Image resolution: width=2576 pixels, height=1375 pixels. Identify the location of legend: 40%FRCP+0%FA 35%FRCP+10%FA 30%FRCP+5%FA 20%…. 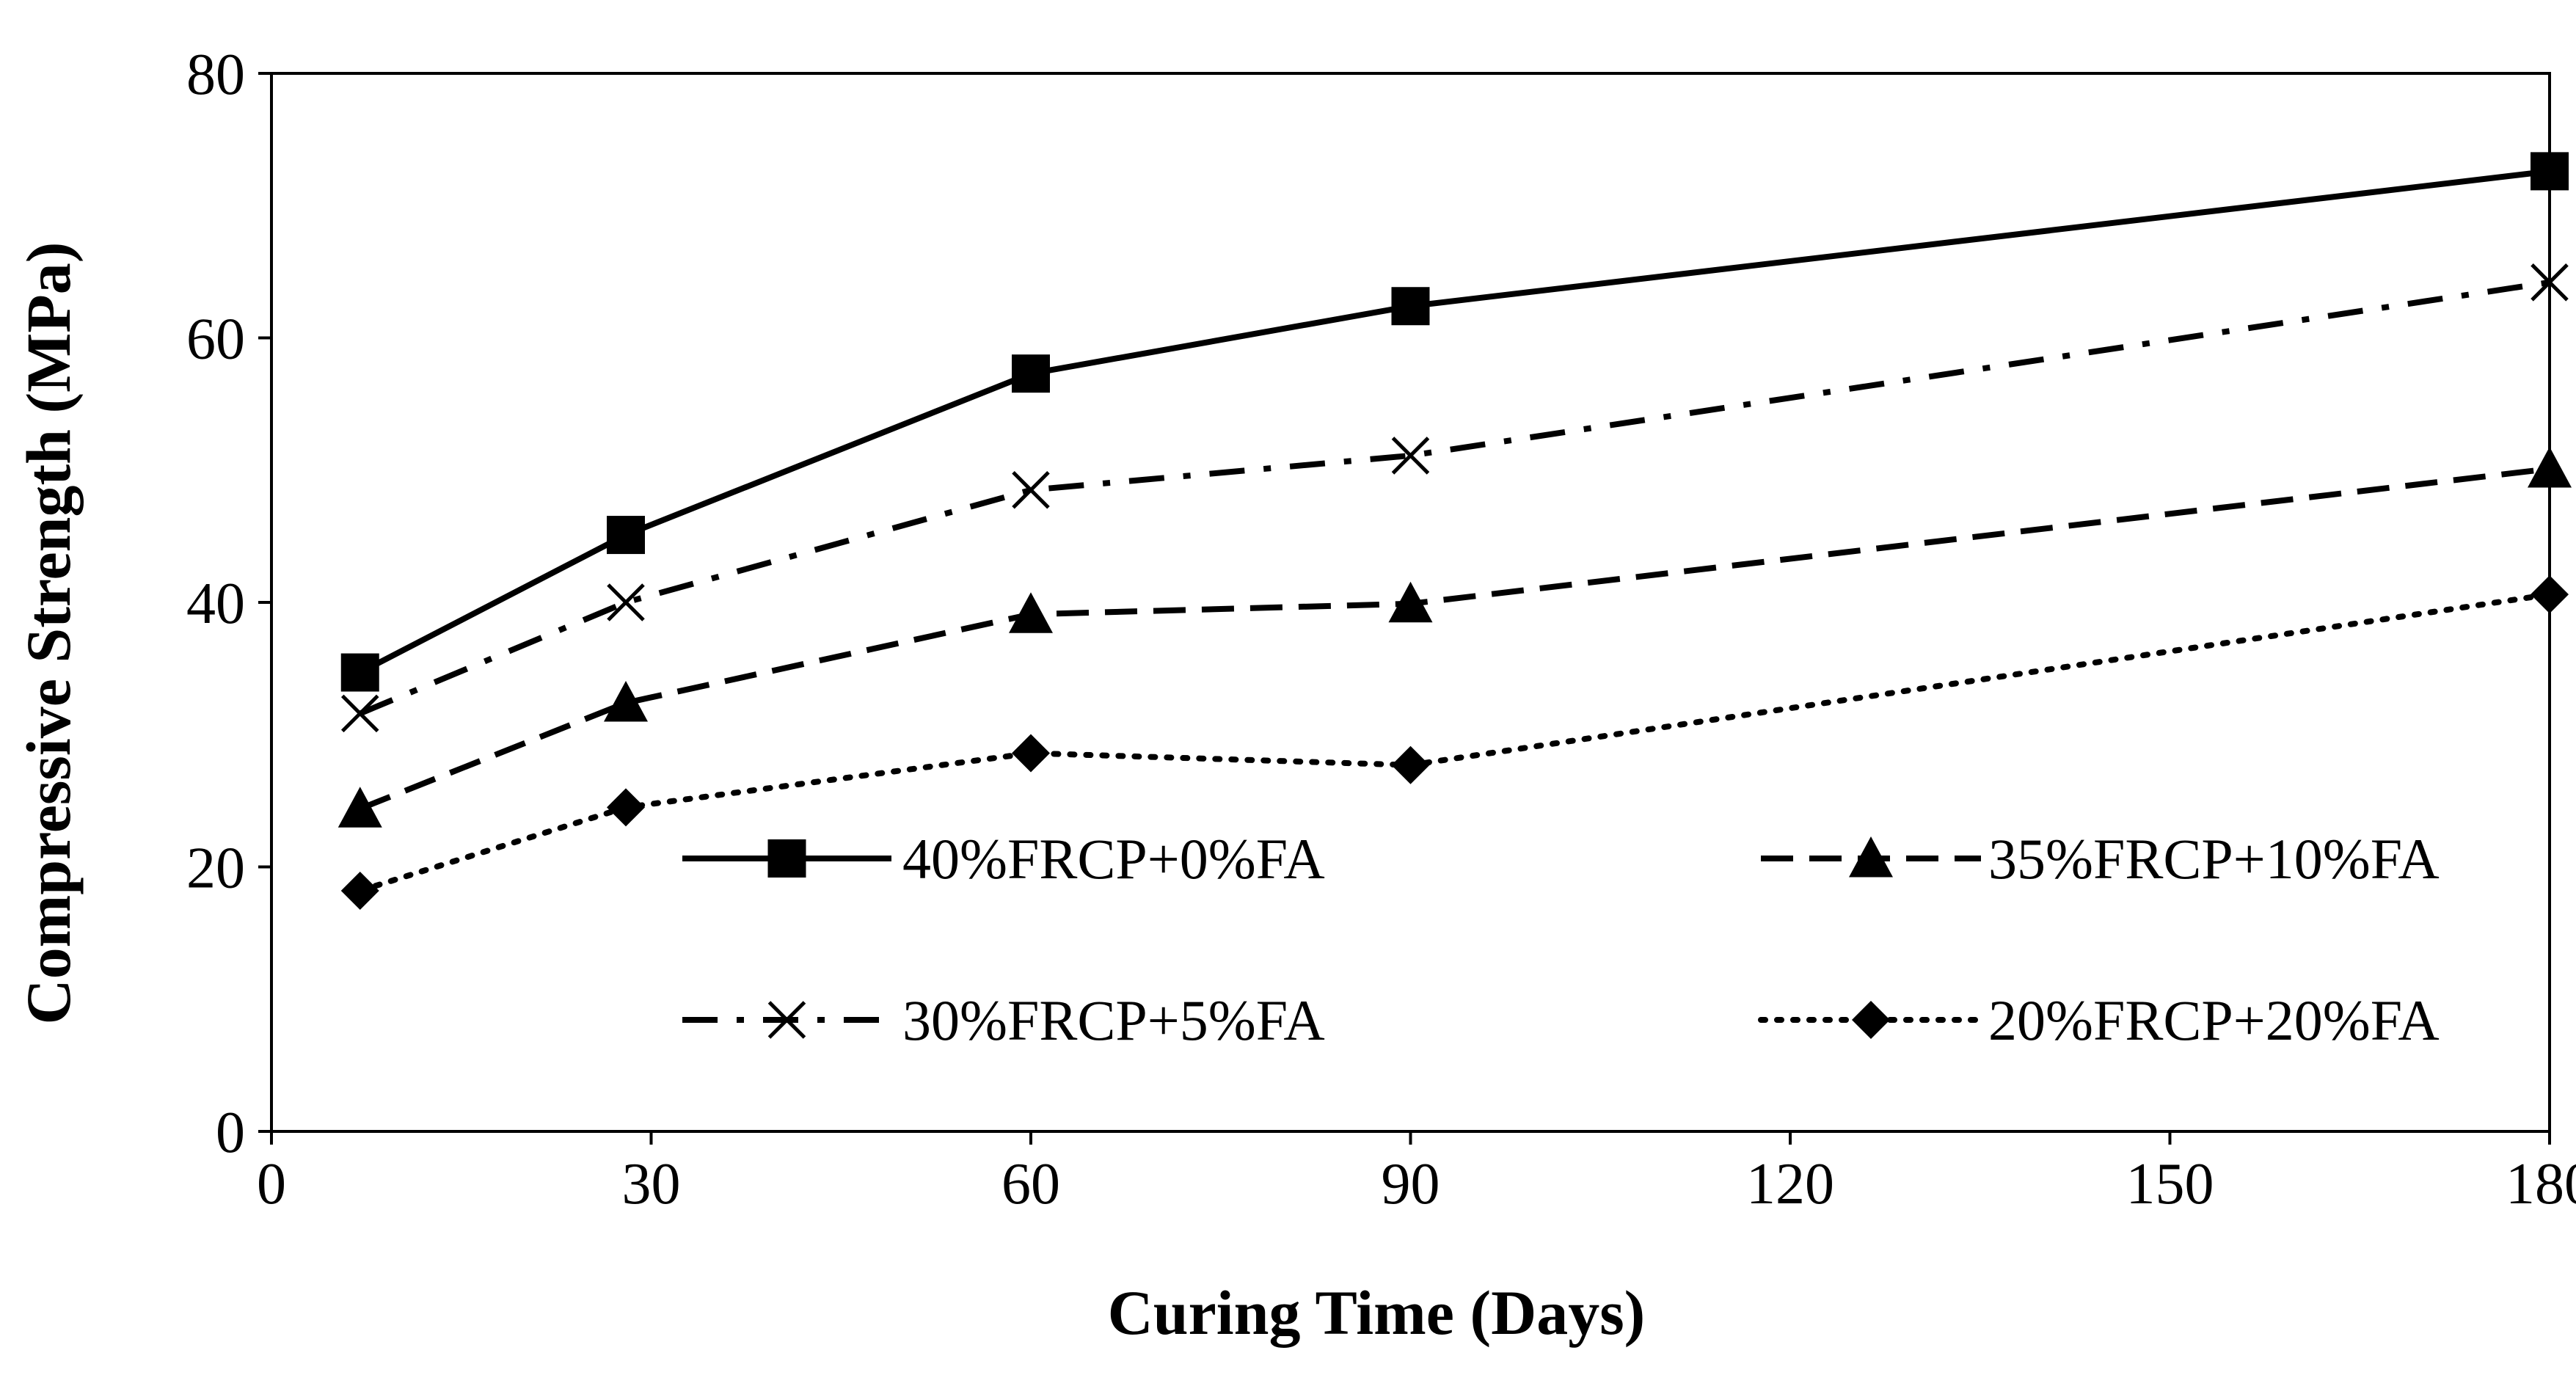
(1561, 939).